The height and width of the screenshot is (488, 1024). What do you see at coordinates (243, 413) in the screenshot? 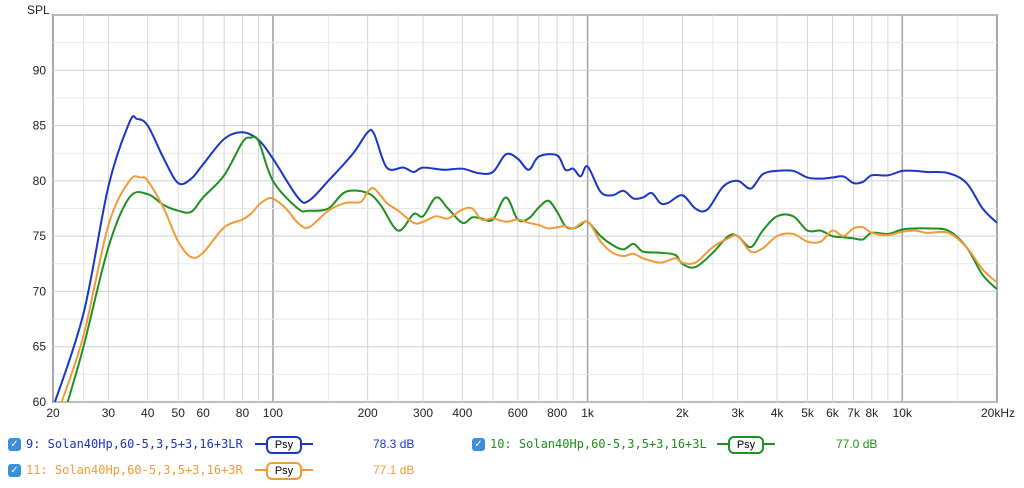
I see `x-tick-label: 80` at bounding box center [243, 413].